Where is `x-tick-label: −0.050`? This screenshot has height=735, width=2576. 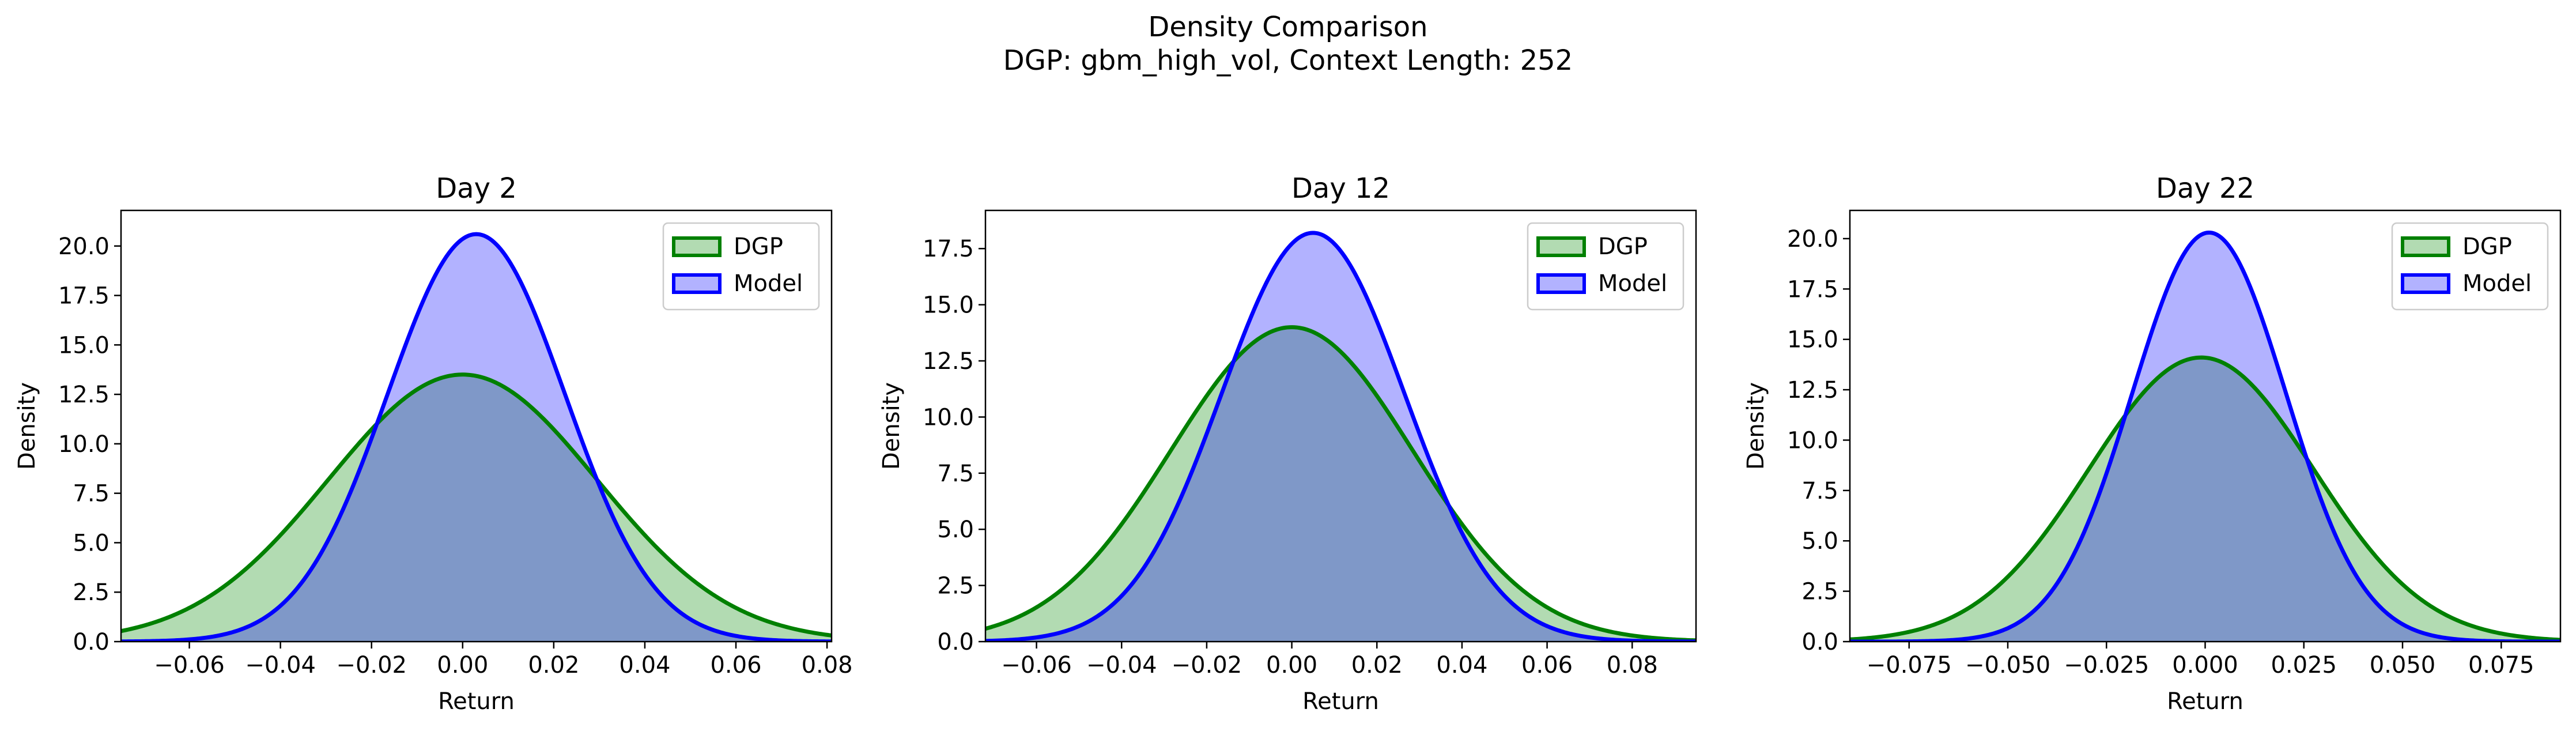 x-tick-label: −0.050 is located at coordinates (2007, 665).